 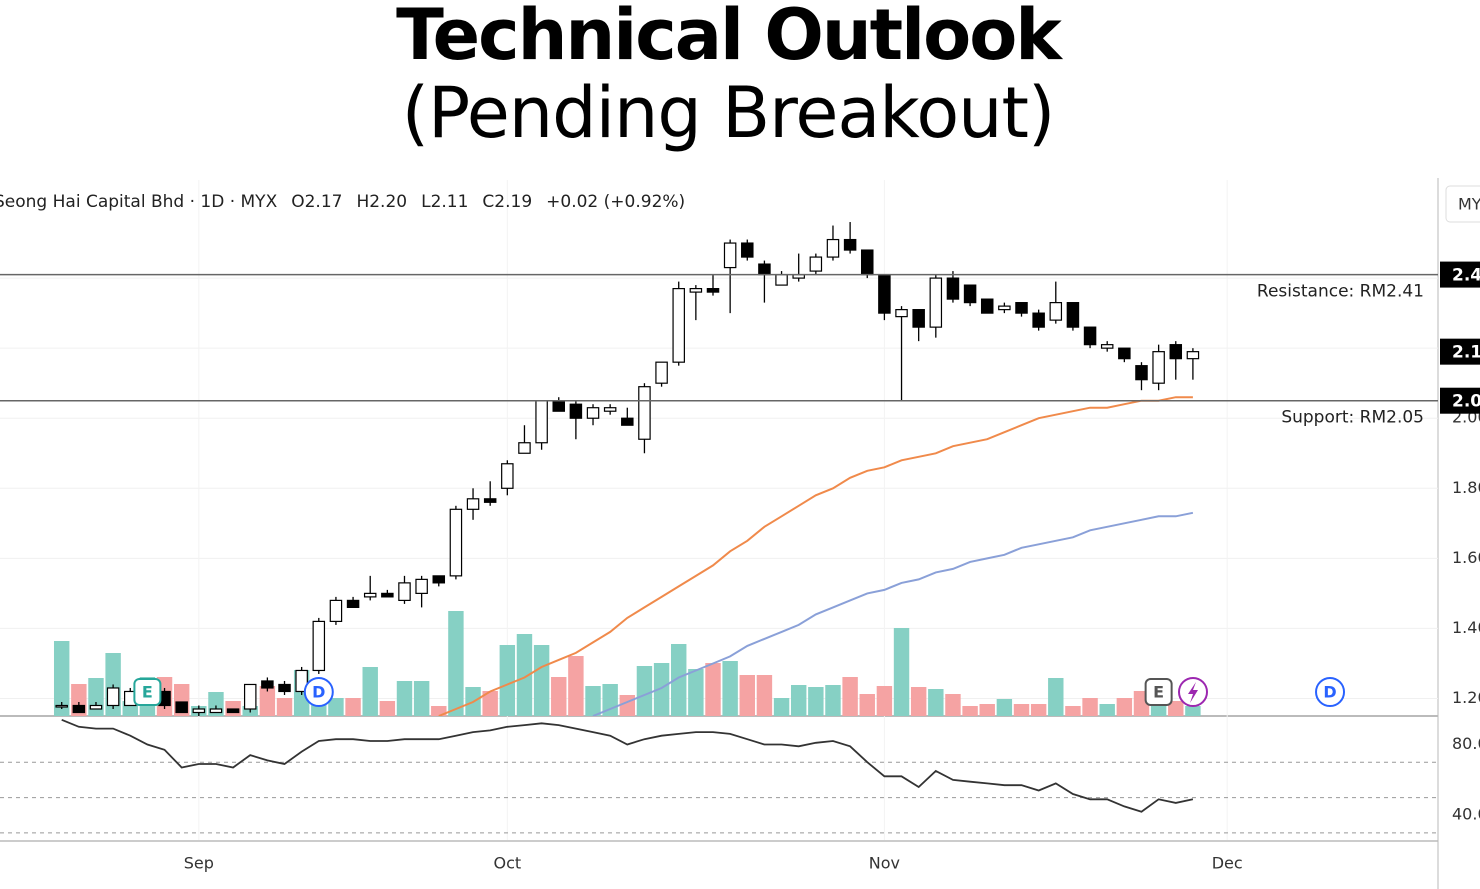 What do you see at coordinates (1193, 692) in the screenshot?
I see `alert-bolt` at bounding box center [1193, 692].